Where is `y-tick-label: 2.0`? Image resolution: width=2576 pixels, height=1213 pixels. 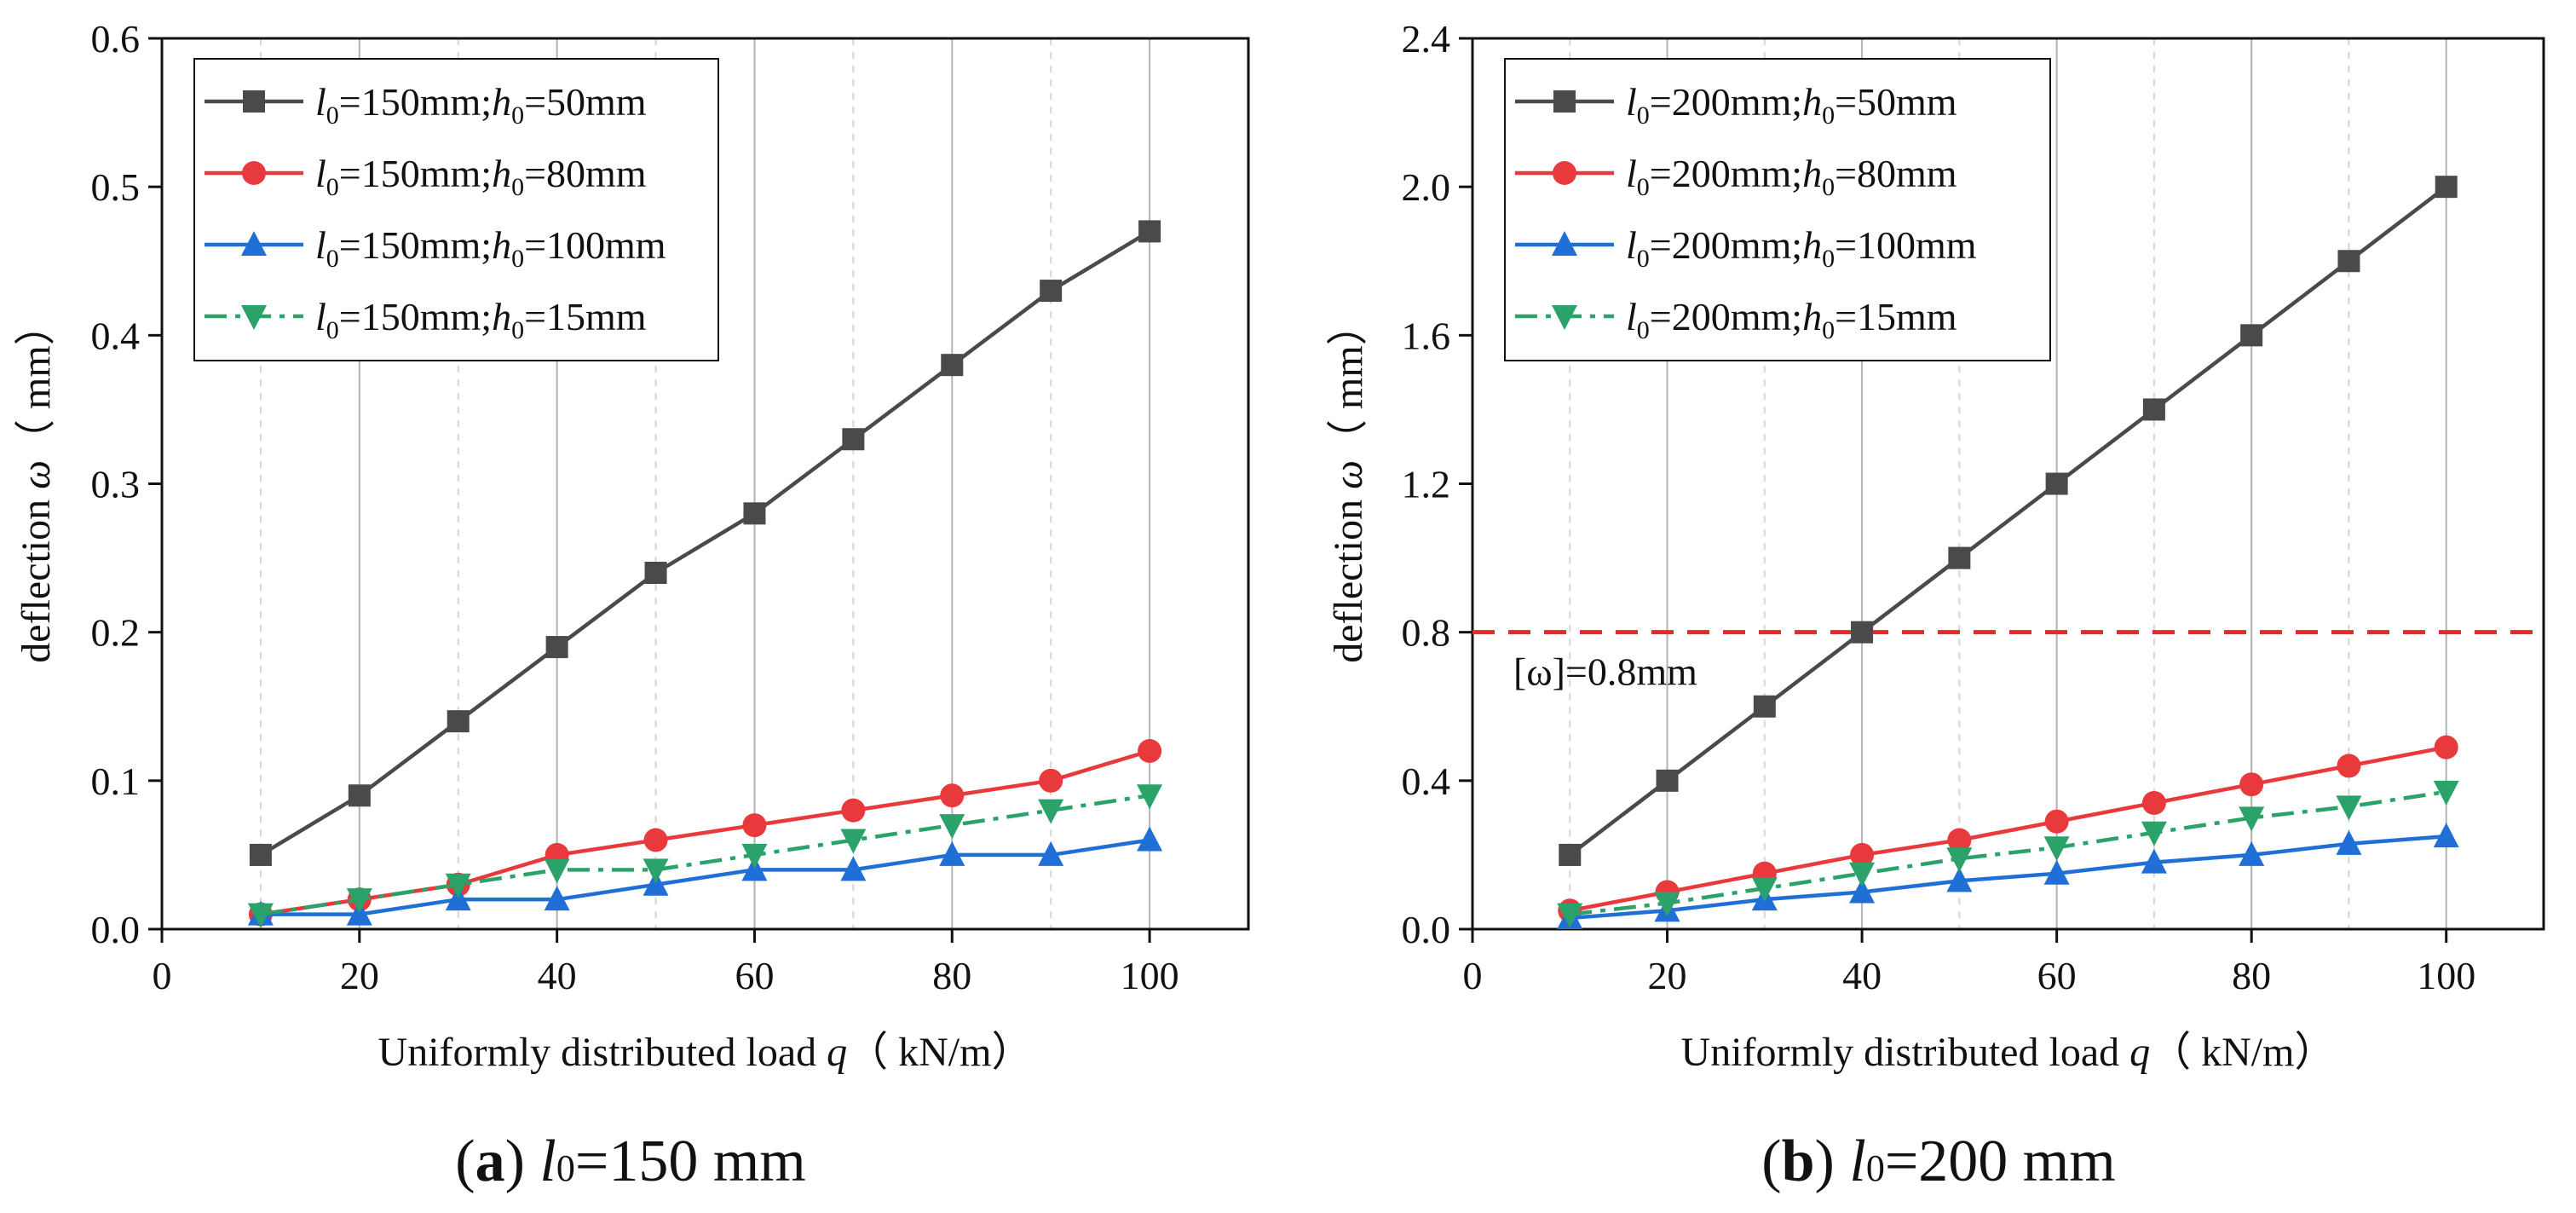
y-tick-label: 2.0 is located at coordinates (1426, 187).